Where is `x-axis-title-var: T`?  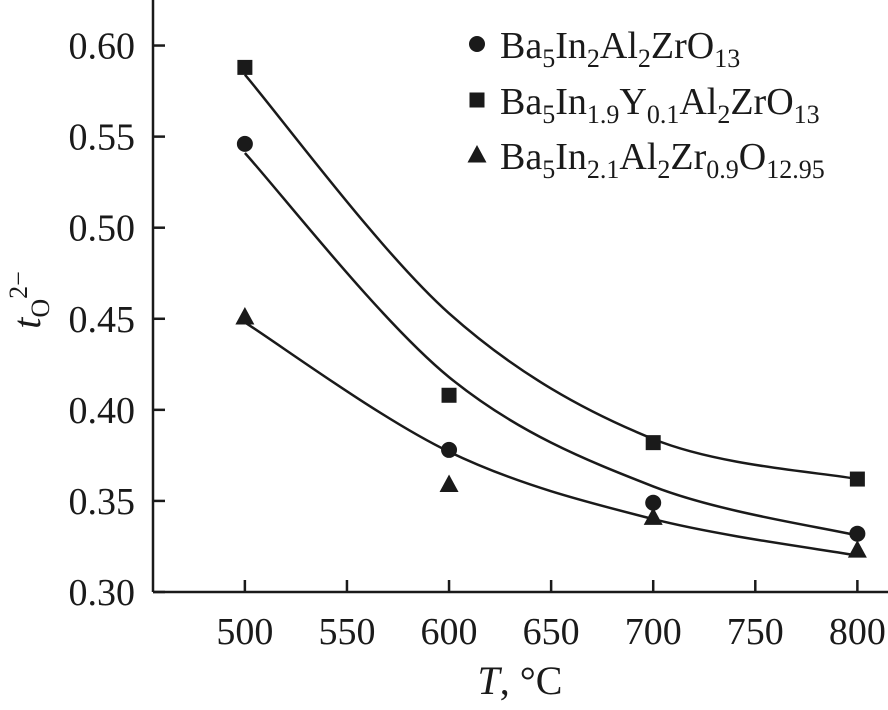
x-axis-title-var: T is located at coordinates (490, 680).